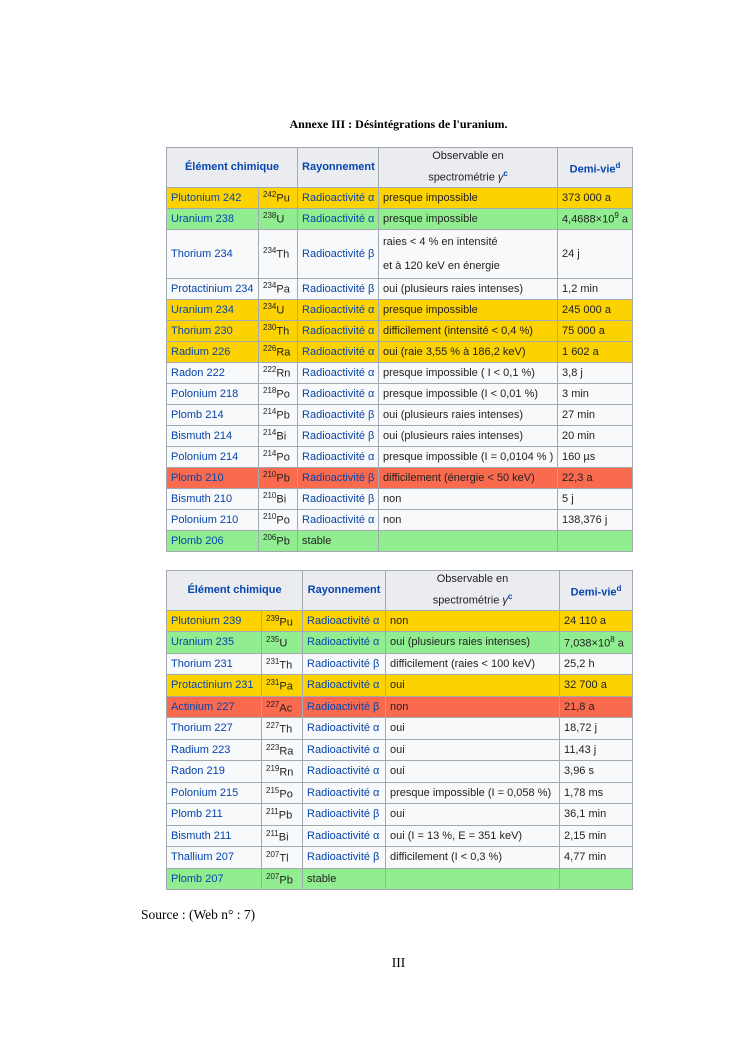 This screenshot has height=1053, width=745. I want to click on element-cell: Radium 223, so click(214, 750).